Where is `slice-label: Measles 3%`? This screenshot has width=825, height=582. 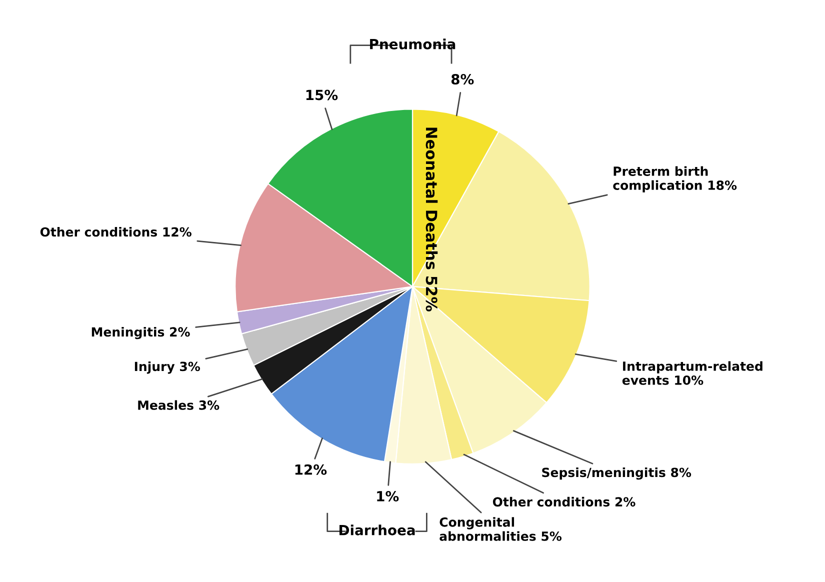
slice-label: Measles 3% is located at coordinates (179, 405).